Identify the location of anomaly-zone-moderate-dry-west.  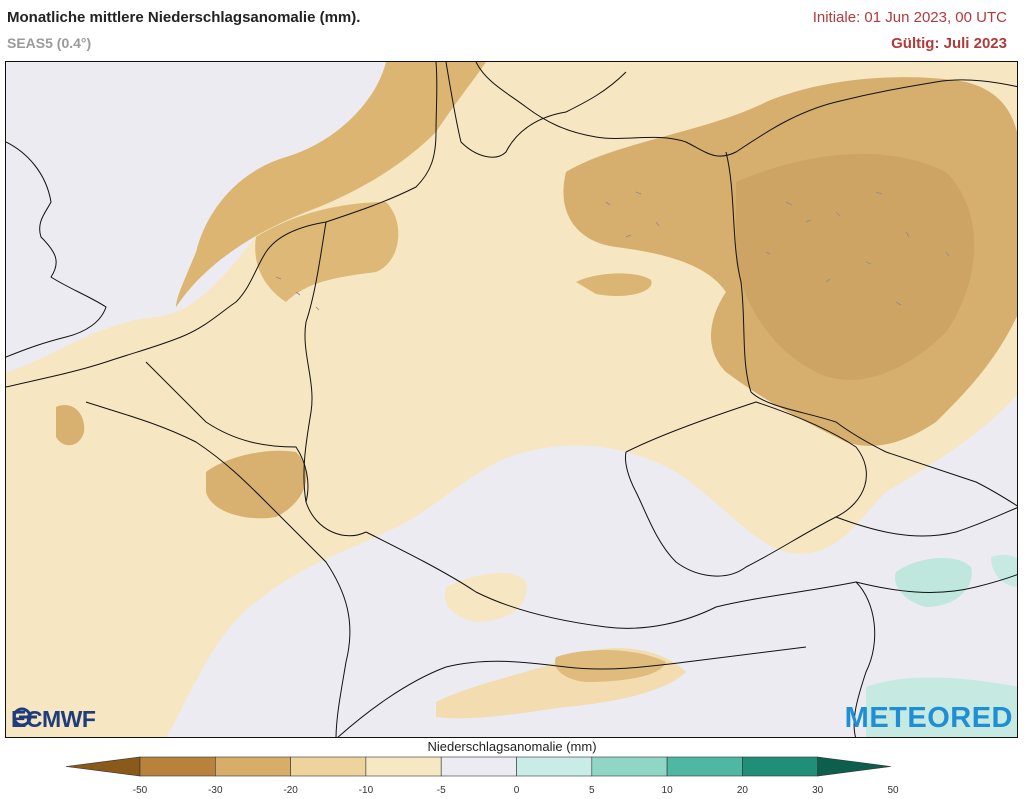
(70, 425).